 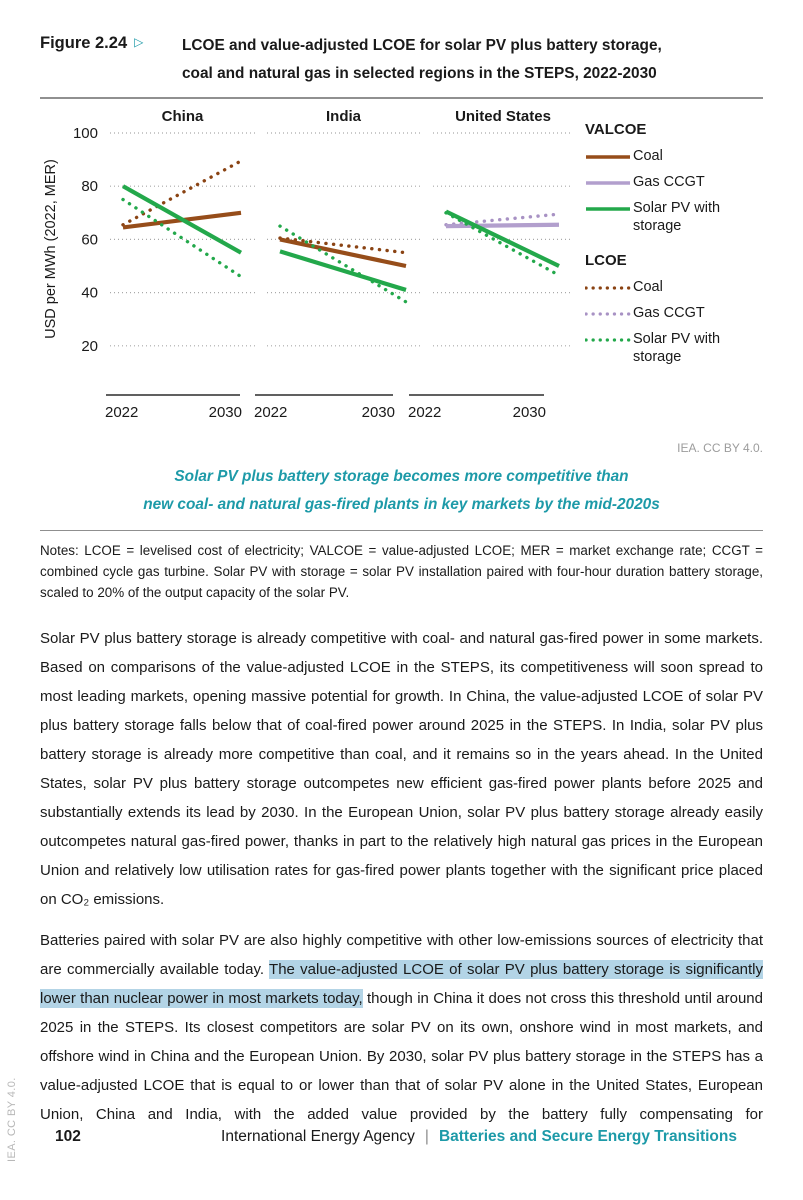 I want to click on report-title: Batteries and Secure Energy Transitions, so click(x=587, y=1136).